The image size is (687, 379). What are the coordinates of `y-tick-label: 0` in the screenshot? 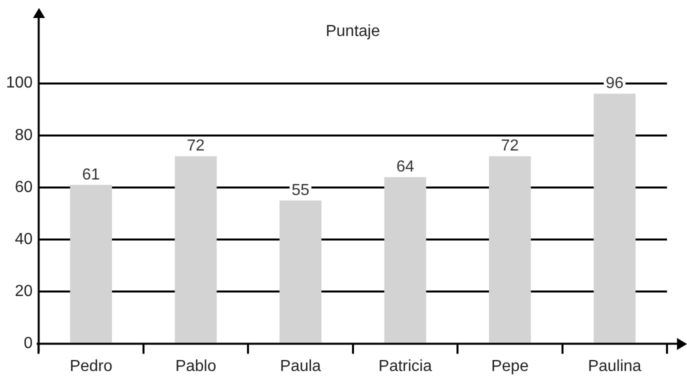 It's located at (28, 343).